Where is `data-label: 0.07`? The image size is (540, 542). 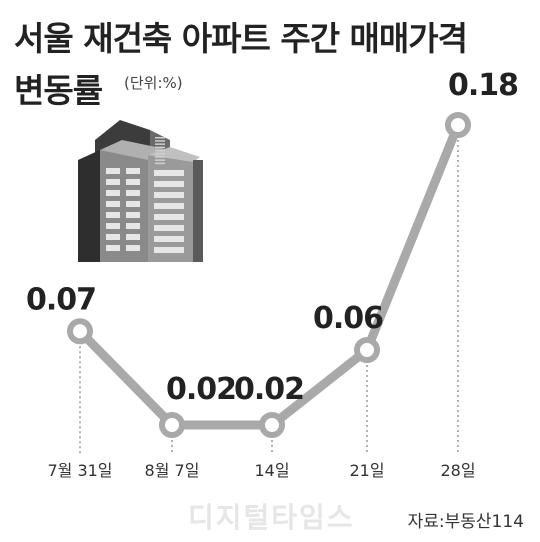 data-label: 0.07 is located at coordinates (61, 299).